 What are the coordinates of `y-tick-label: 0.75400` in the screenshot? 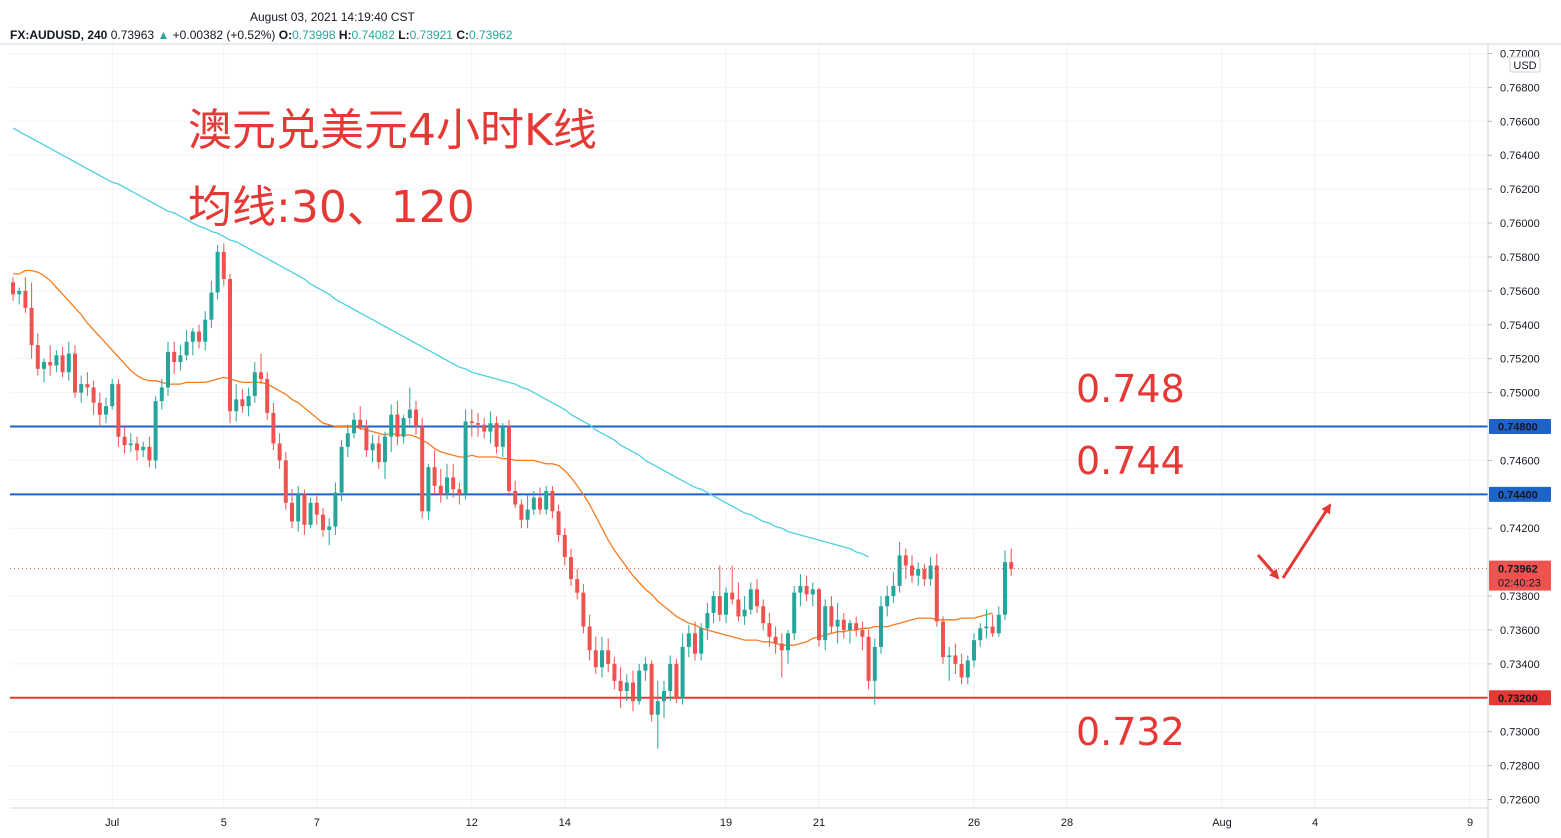 It's located at (1520, 326).